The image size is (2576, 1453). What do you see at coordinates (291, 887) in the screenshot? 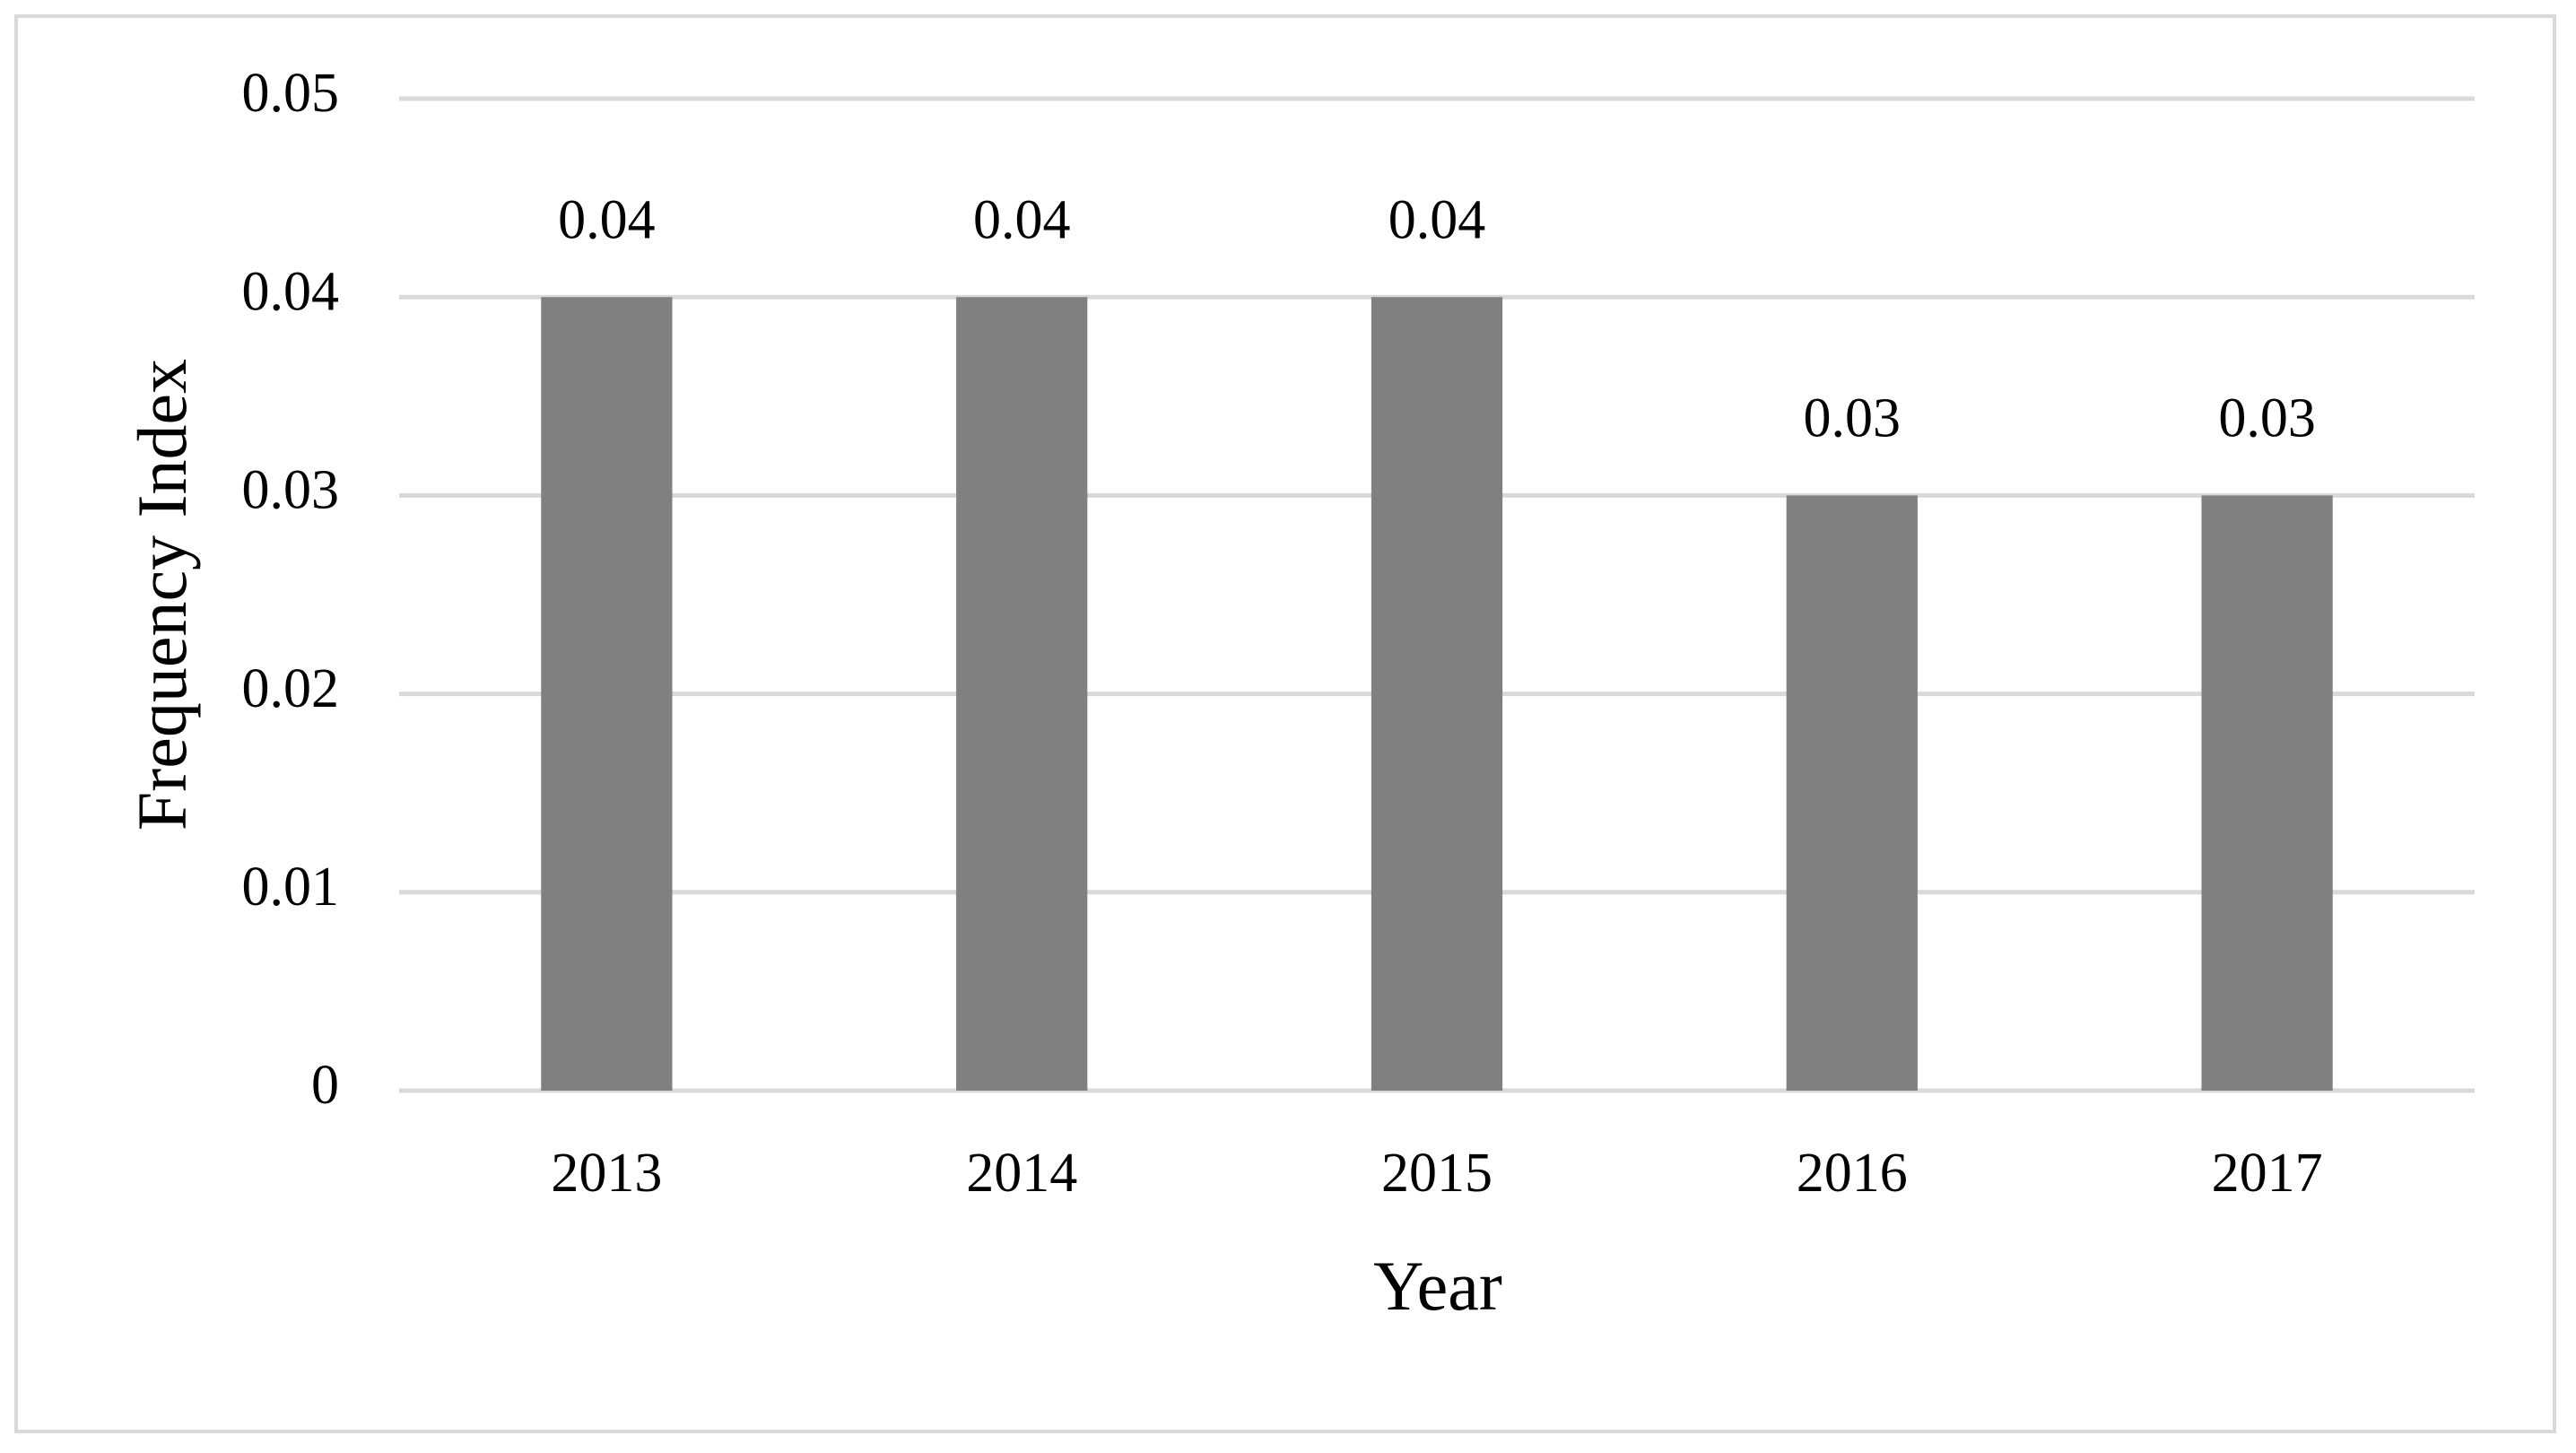
I see `y-tick-label: 0.01` at bounding box center [291, 887].